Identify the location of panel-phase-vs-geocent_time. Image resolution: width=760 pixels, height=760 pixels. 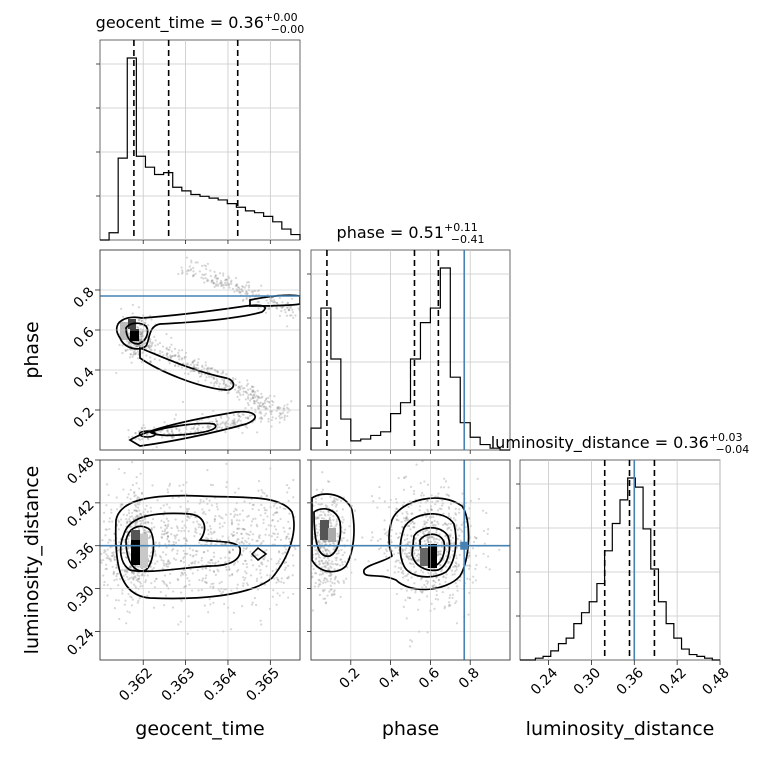
(200, 350).